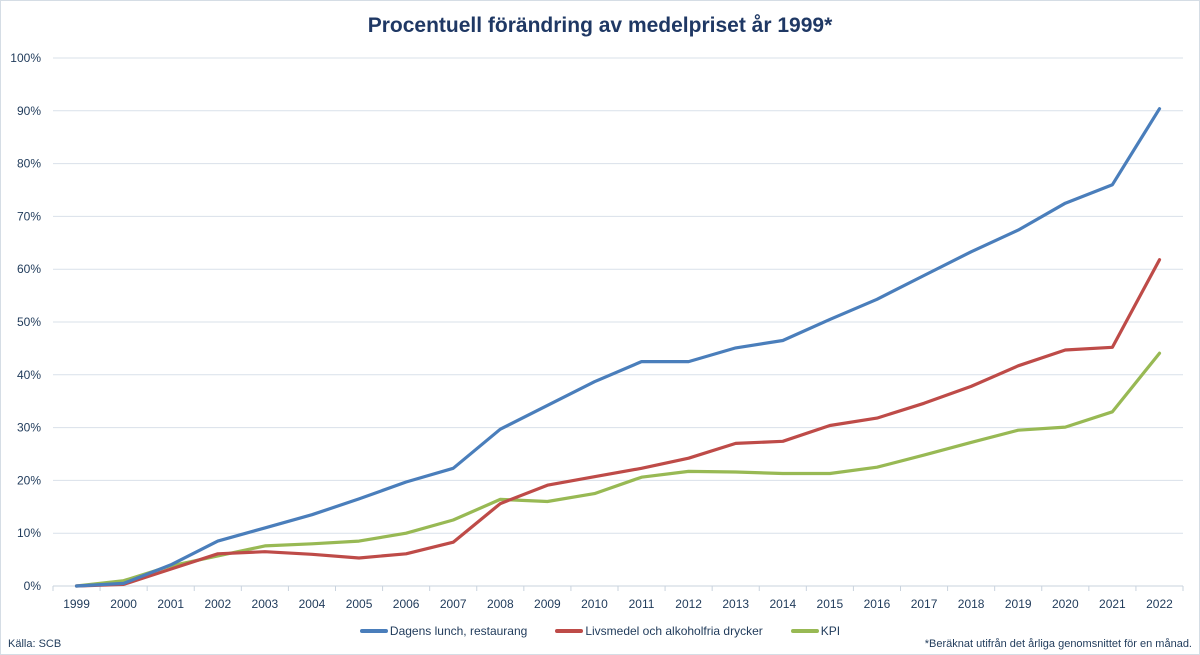 The height and width of the screenshot is (655, 1200). What do you see at coordinates (33, 586) in the screenshot?
I see `y-tick-label: 0%` at bounding box center [33, 586].